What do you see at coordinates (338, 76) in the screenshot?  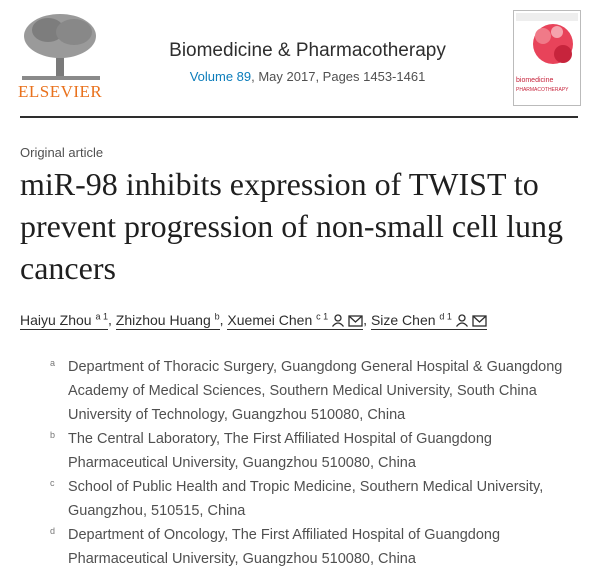 I see `issue-info: , May 2017, Pages 1453-1461` at bounding box center [338, 76].